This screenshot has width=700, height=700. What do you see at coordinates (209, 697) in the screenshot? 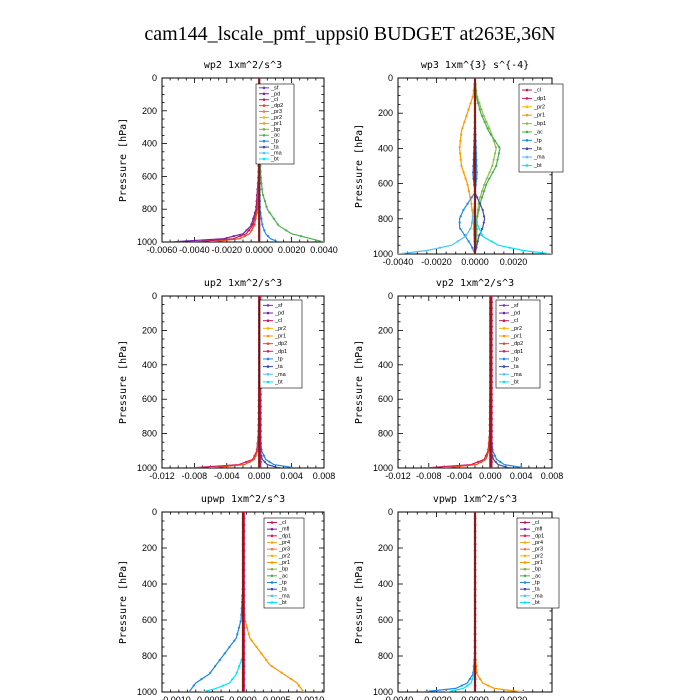
I see `x-tick-label: -0.0005` at bounding box center [209, 697].